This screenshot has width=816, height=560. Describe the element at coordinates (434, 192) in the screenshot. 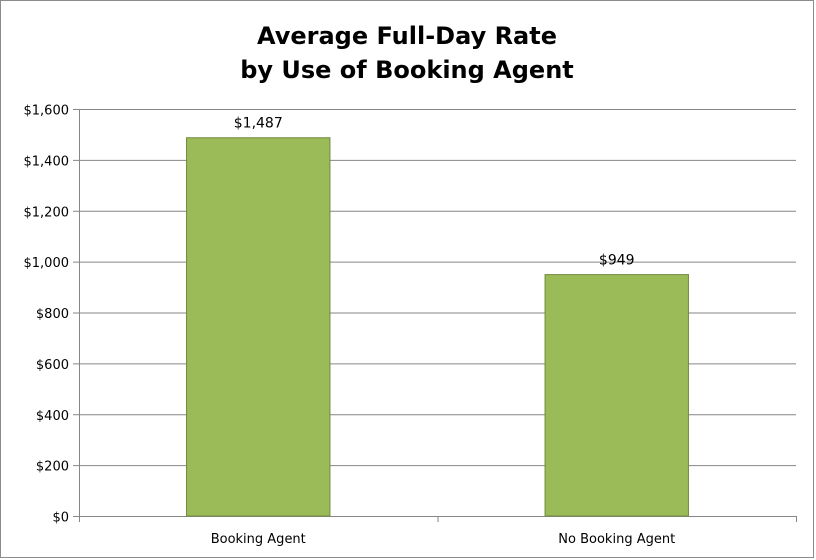

I see `data-labels: $1,487 $949` at that location.